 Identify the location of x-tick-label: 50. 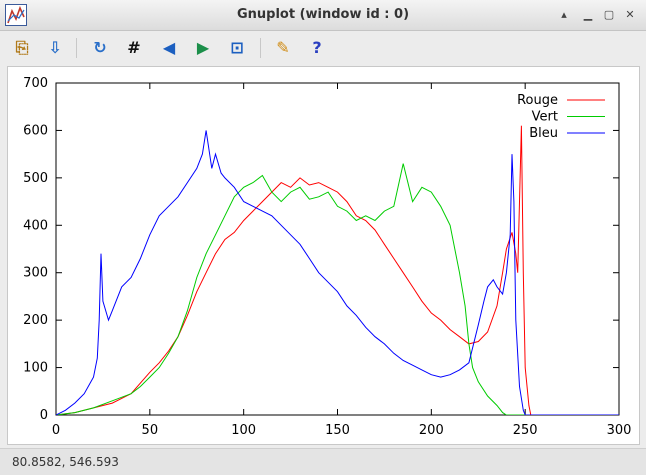
(150, 430).